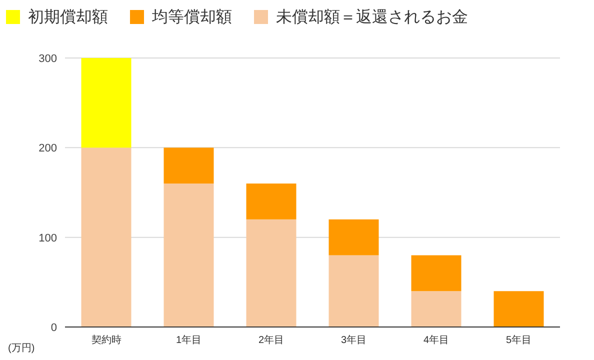 The height and width of the screenshot is (360, 594). I want to click on x-tick-label: 契約時, so click(106, 340).